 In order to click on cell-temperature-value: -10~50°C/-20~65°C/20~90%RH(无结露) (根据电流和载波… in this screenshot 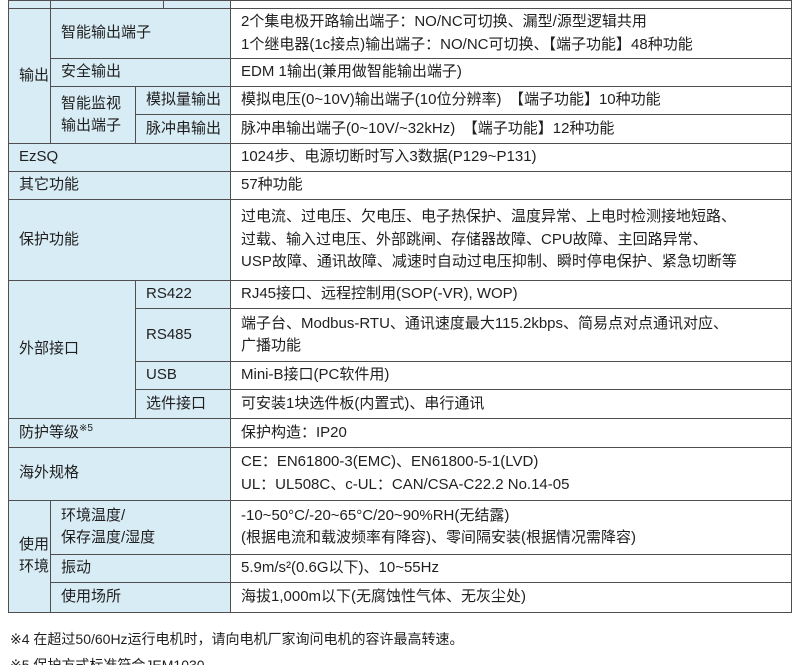, I will do `click(511, 527)`.